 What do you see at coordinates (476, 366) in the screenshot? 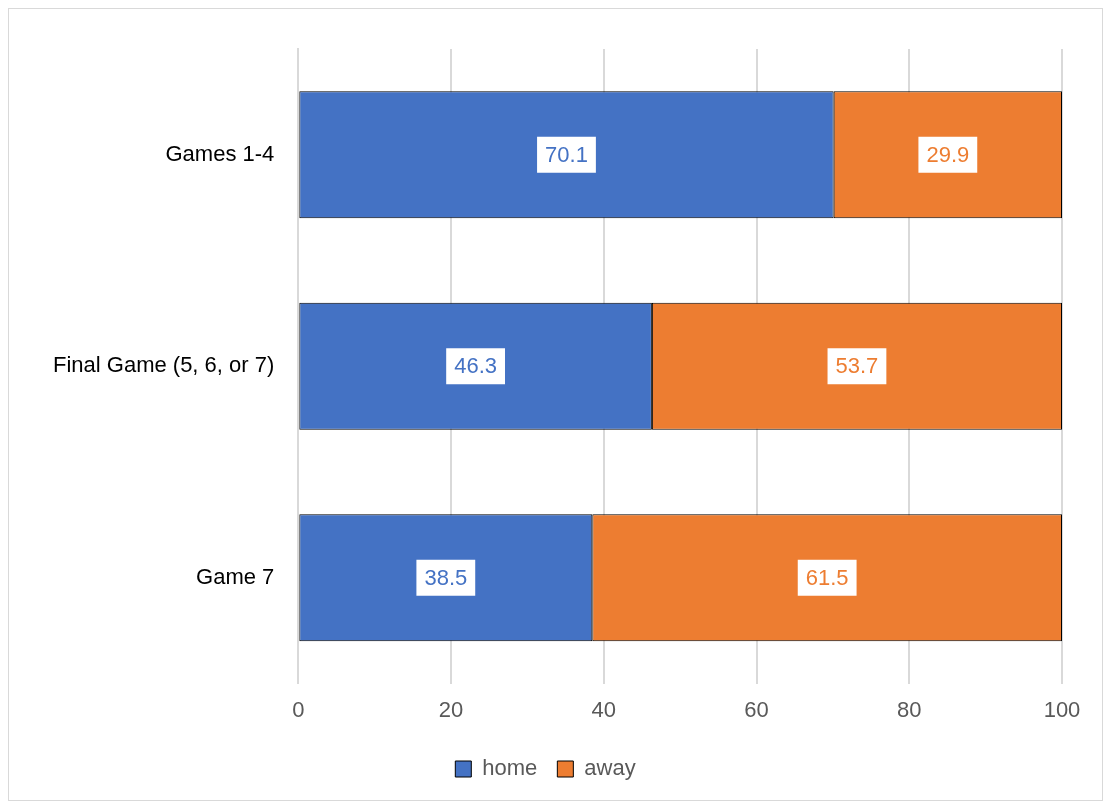
I see `data-label: 46.3` at bounding box center [476, 366].